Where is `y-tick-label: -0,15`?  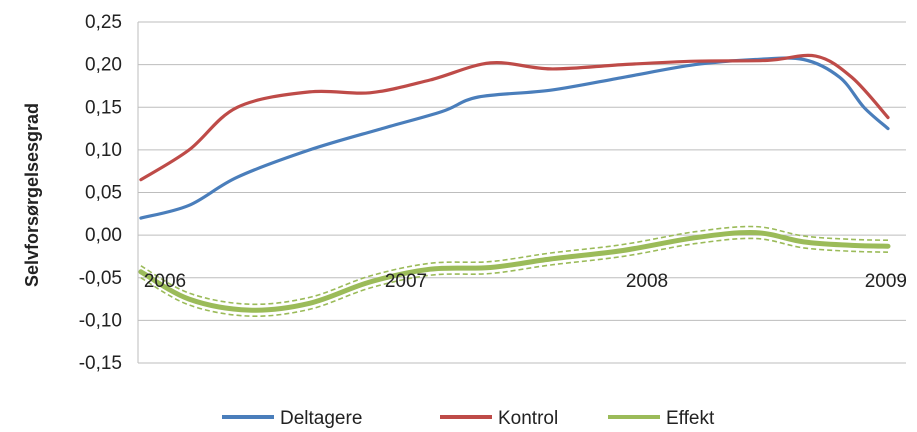 y-tick-label: -0,15 is located at coordinates (100, 363).